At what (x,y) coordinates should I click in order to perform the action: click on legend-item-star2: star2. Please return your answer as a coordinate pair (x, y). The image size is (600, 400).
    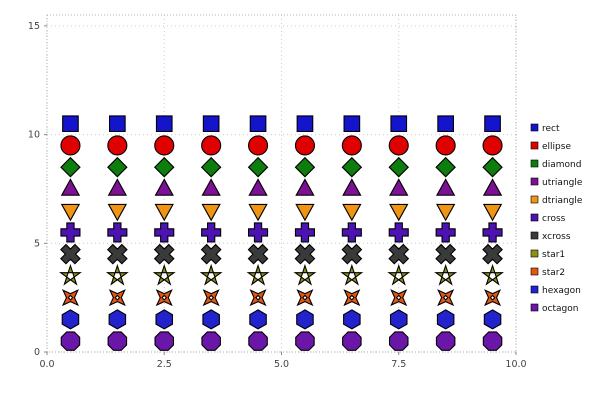
    Looking at the image, I should click on (547, 272).